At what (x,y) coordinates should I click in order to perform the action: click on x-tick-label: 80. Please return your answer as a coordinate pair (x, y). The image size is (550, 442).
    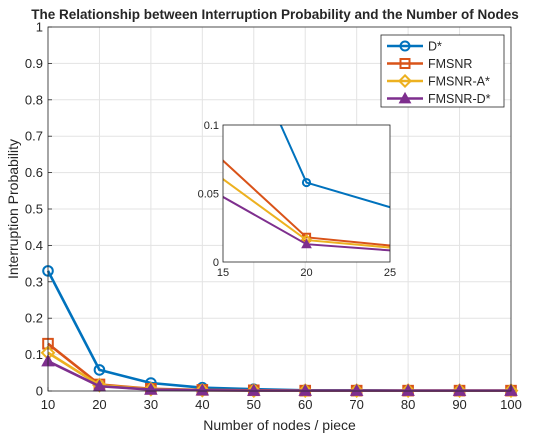
    Looking at the image, I should click on (408, 404).